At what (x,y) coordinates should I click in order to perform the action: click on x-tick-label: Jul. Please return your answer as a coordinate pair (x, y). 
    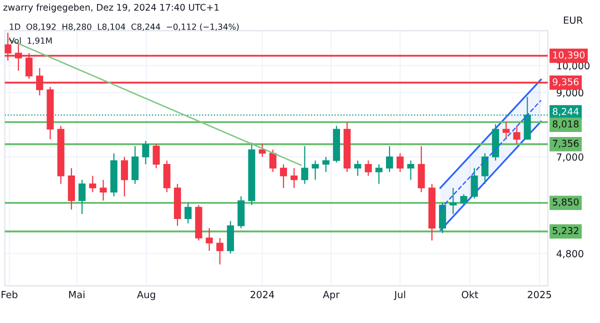
    Looking at the image, I should click on (400, 295).